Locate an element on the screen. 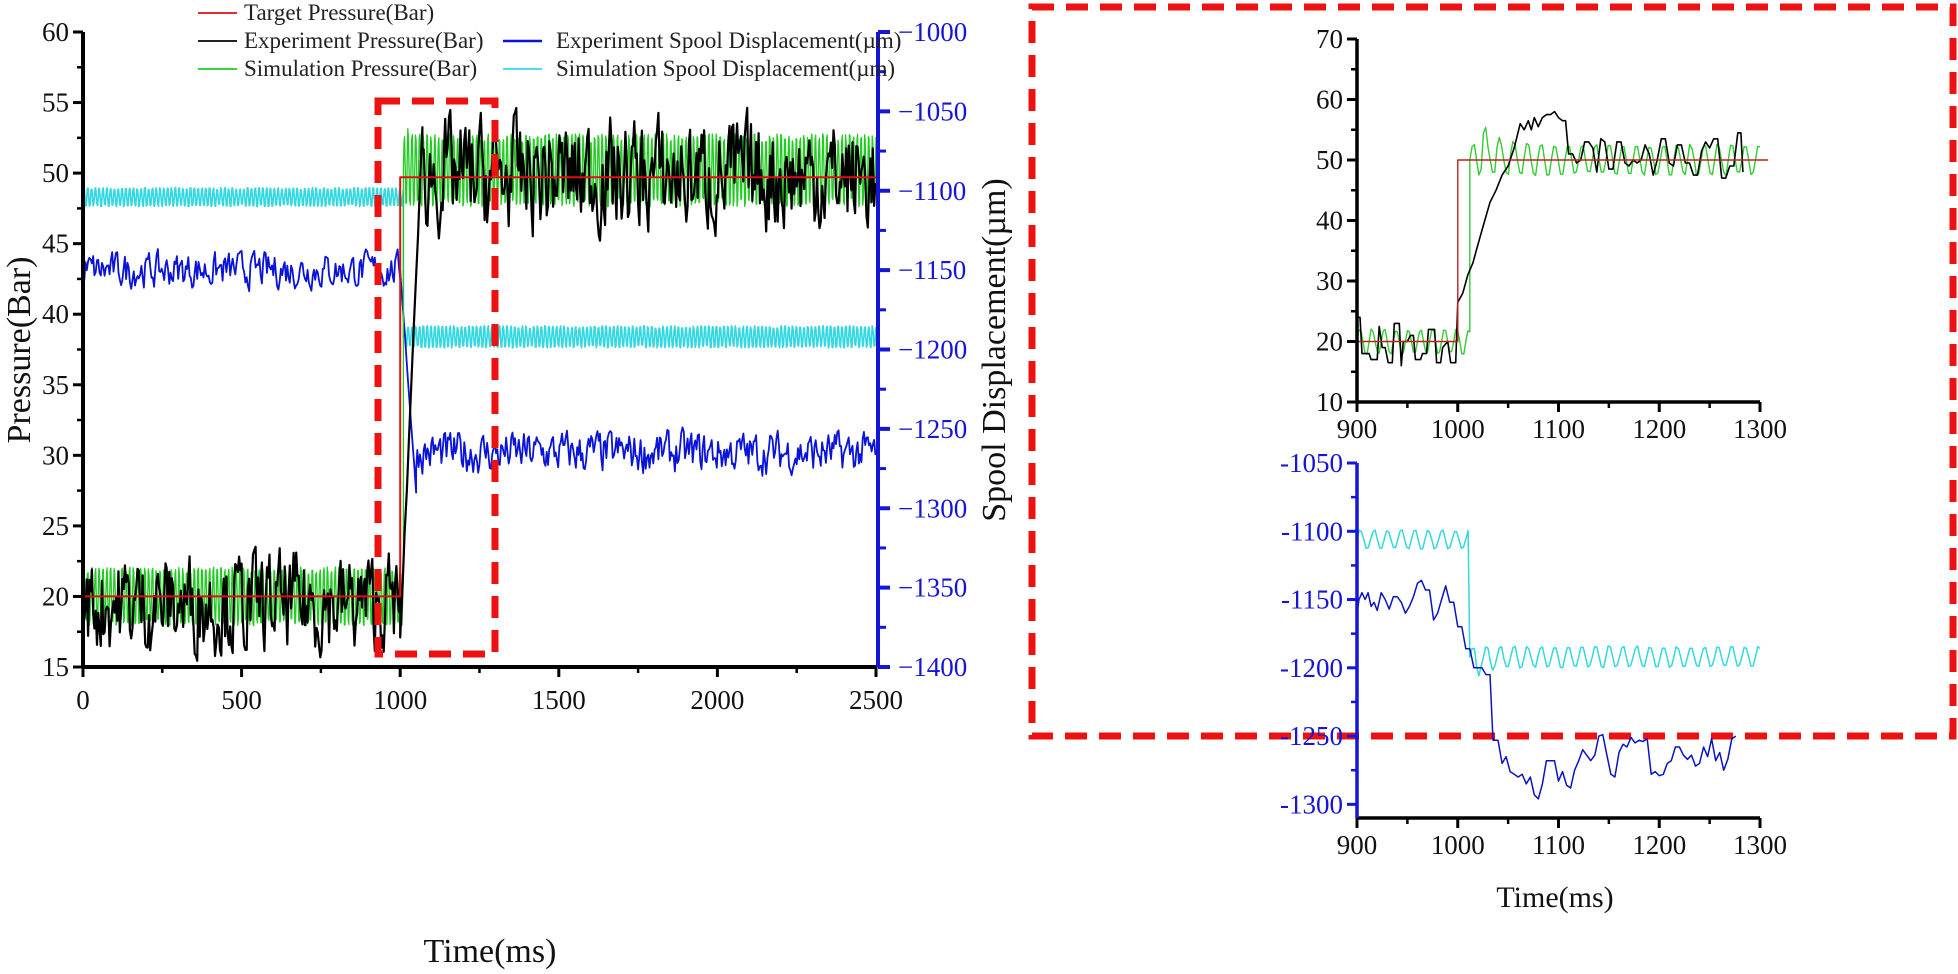 This screenshot has width=1958, height=974. main-y-tick-label: 35 is located at coordinates (55, 385).